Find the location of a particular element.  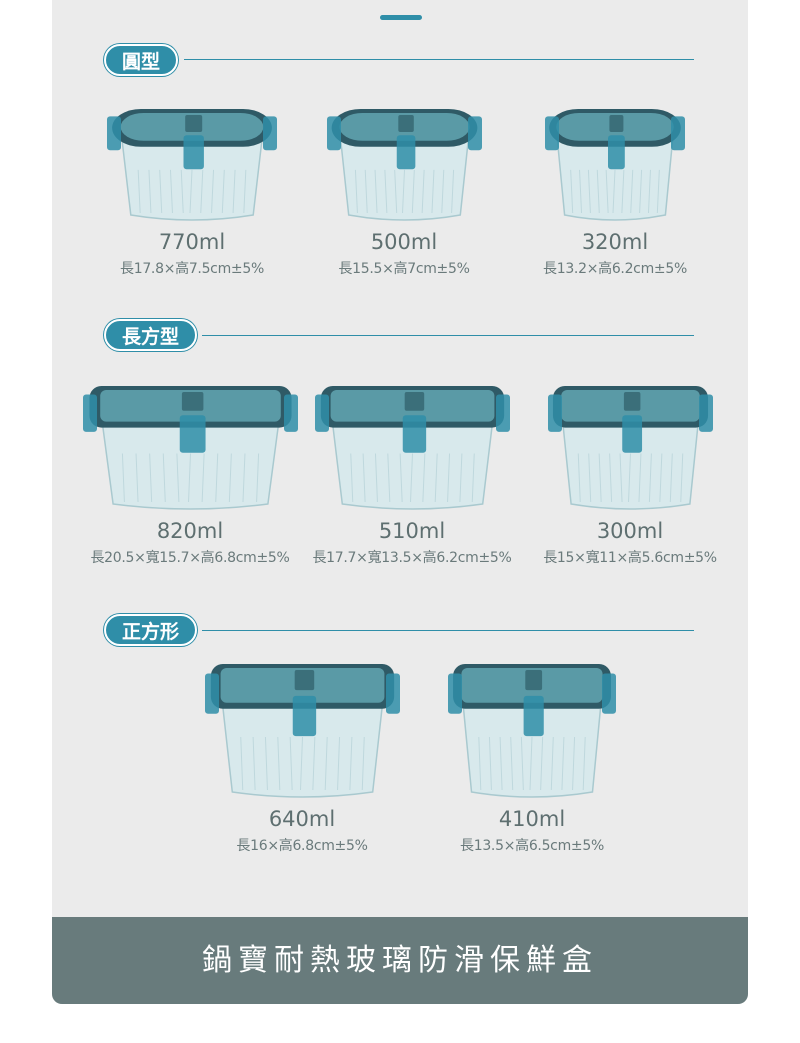

dimension-label: 長15.5×高7cm±5% is located at coordinates (404, 269).